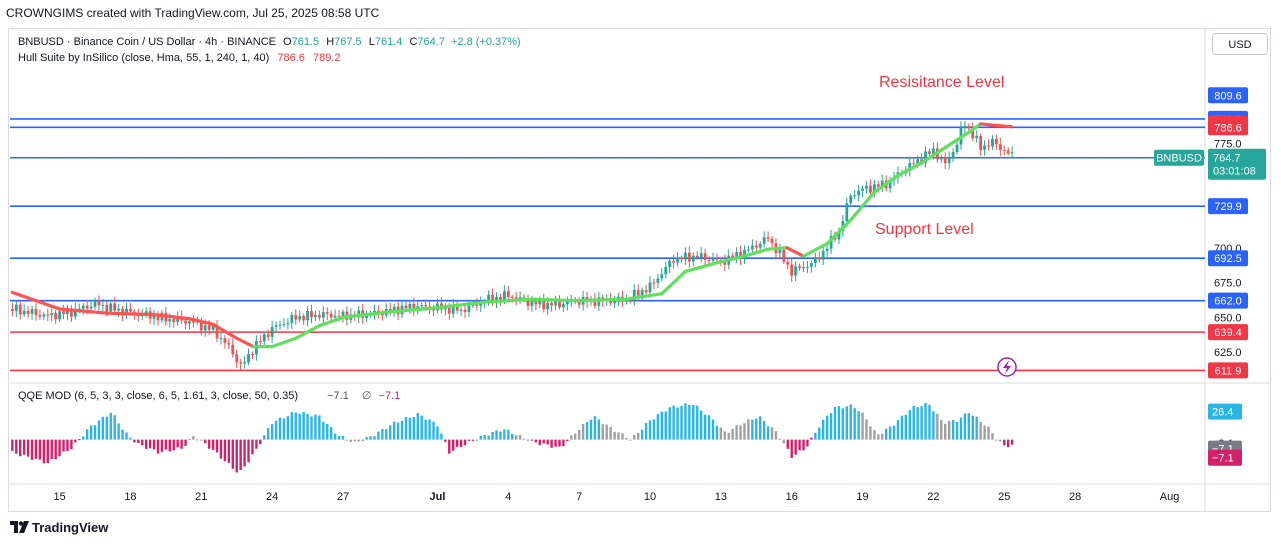 The width and height of the screenshot is (1281, 546). I want to click on currency-button: USD, so click(1240, 44).